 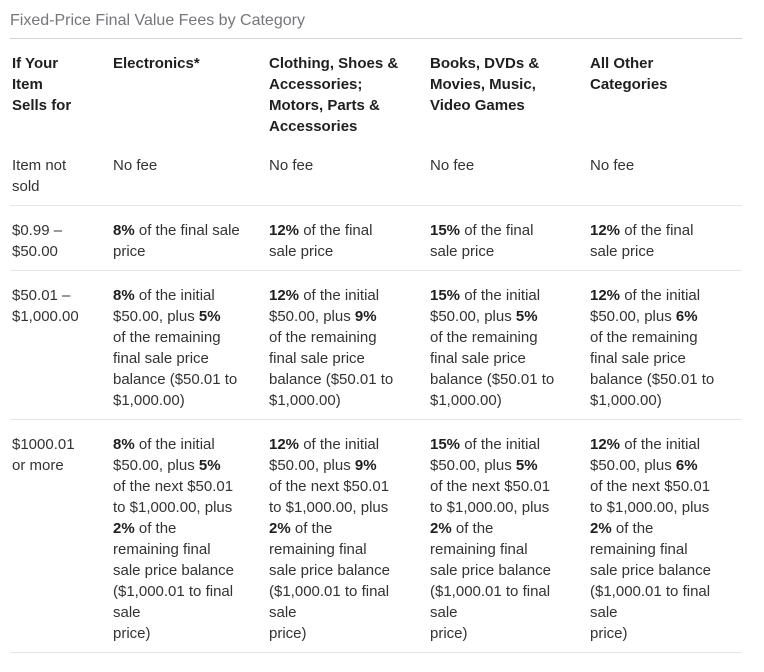 I want to click on page-title: Fixed-Price Final Value Fees by Category, so click(x=376, y=24).